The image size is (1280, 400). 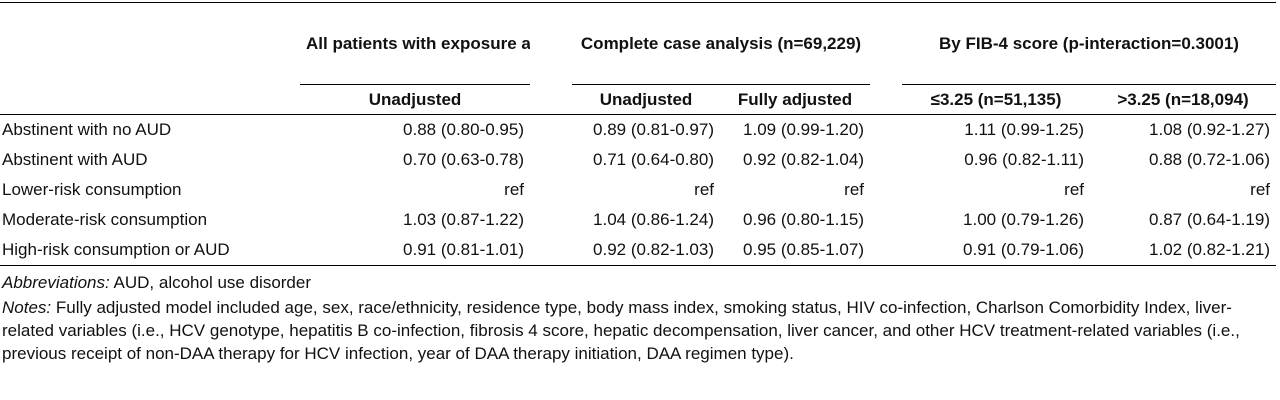 What do you see at coordinates (1209, 159) in the screenshot?
I see `cell-fib-high: 0.88 (0.72-1.06)` at bounding box center [1209, 159].